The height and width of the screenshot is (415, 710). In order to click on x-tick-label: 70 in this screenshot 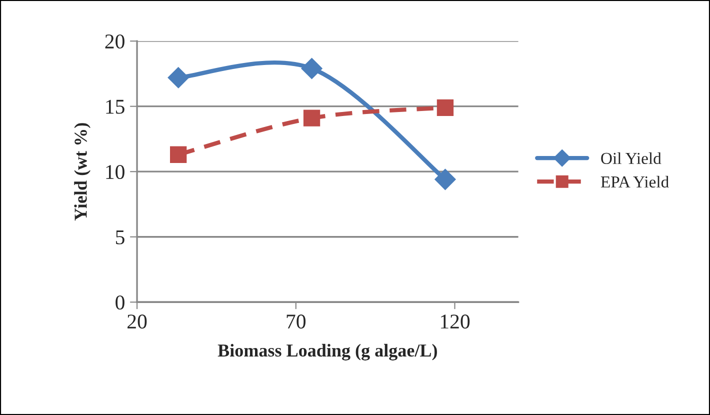, I will do `click(296, 321)`.